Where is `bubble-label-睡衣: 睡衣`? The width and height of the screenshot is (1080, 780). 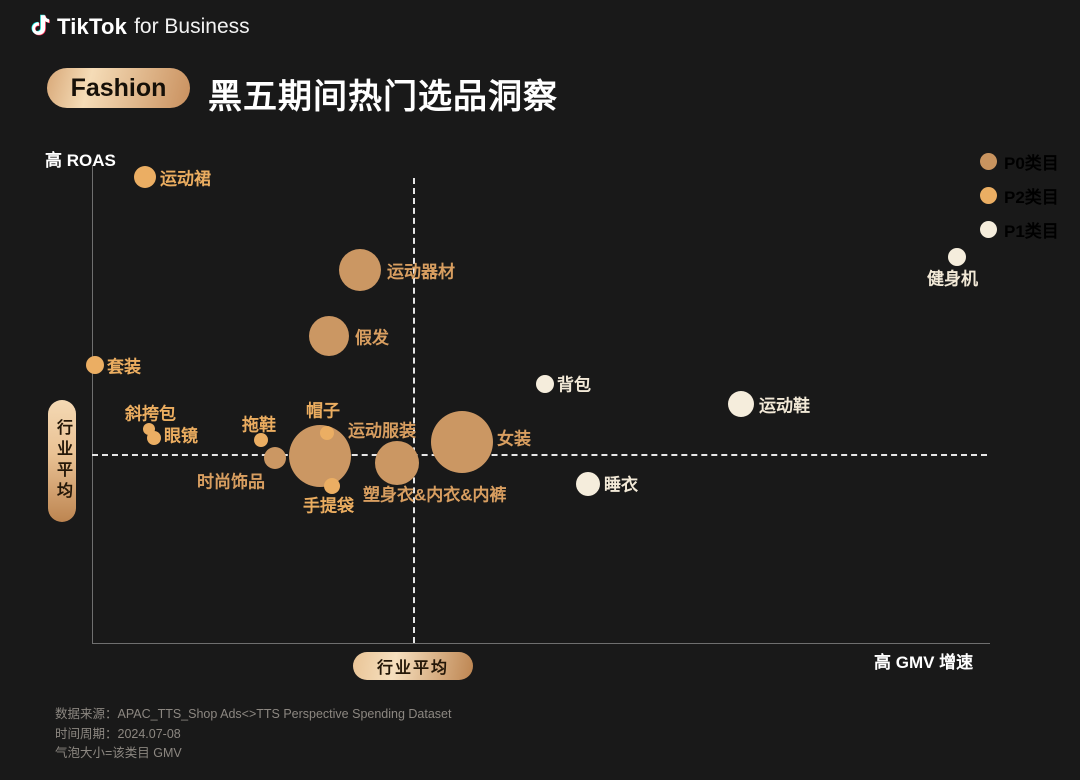
bubble-label-睡衣: 睡衣 is located at coordinates (621, 485).